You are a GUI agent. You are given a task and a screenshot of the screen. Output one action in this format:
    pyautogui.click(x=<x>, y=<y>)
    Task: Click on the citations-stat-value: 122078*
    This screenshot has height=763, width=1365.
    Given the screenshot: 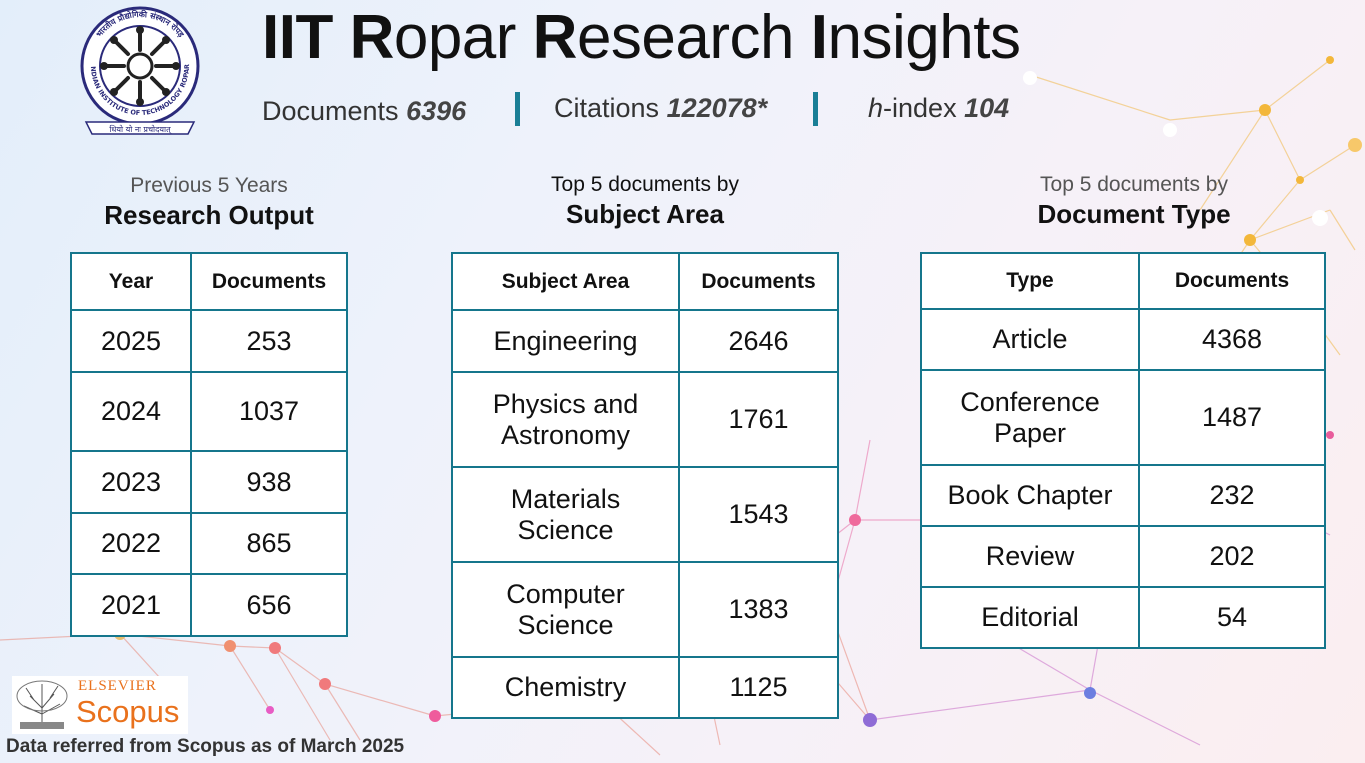 What is the action you would take?
    pyautogui.click(x=717, y=108)
    